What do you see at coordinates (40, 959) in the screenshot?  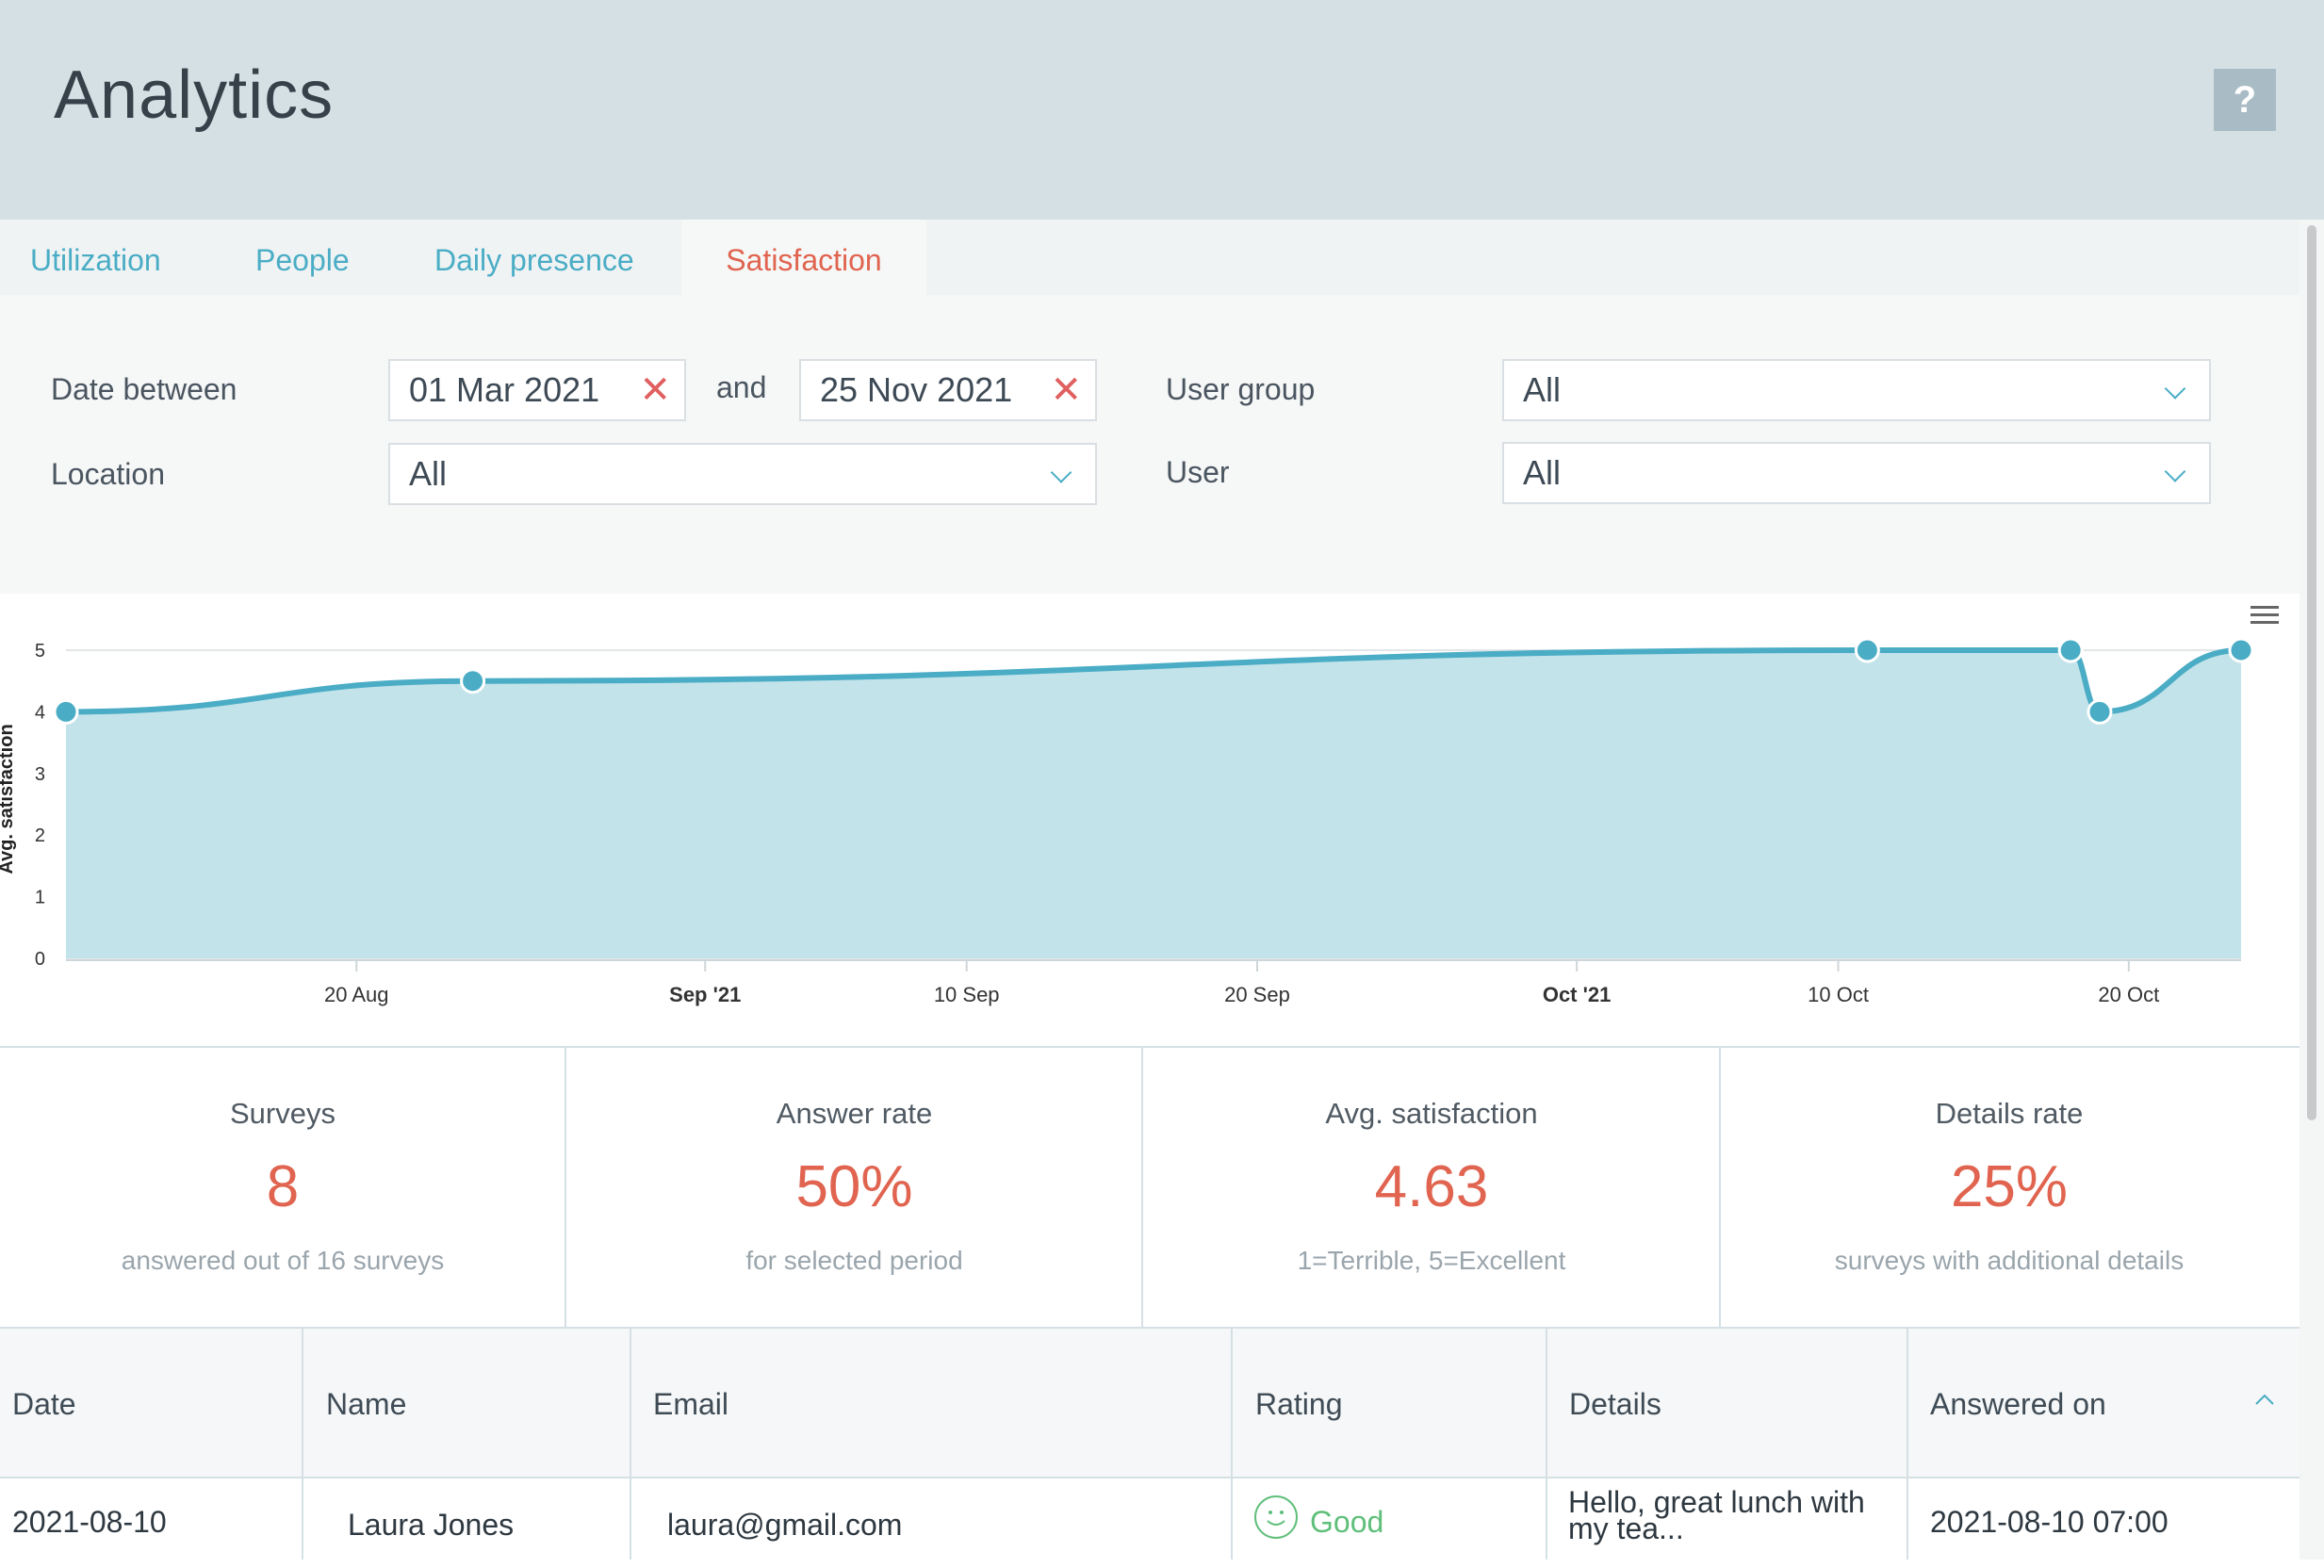 I see `y-tick-label: 0` at bounding box center [40, 959].